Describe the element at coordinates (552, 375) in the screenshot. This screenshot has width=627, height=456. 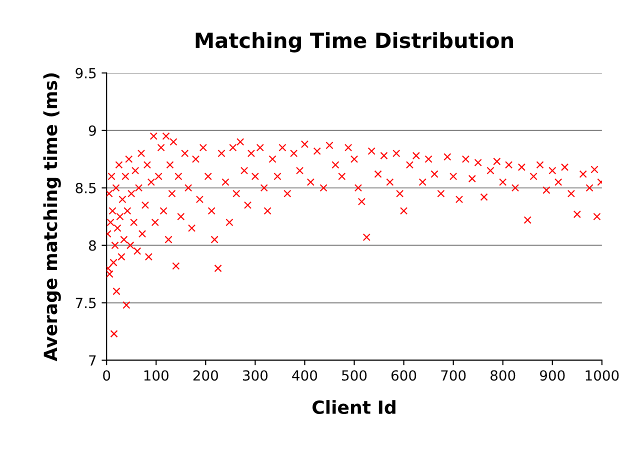
I see `x-tick-label: 900` at that location.